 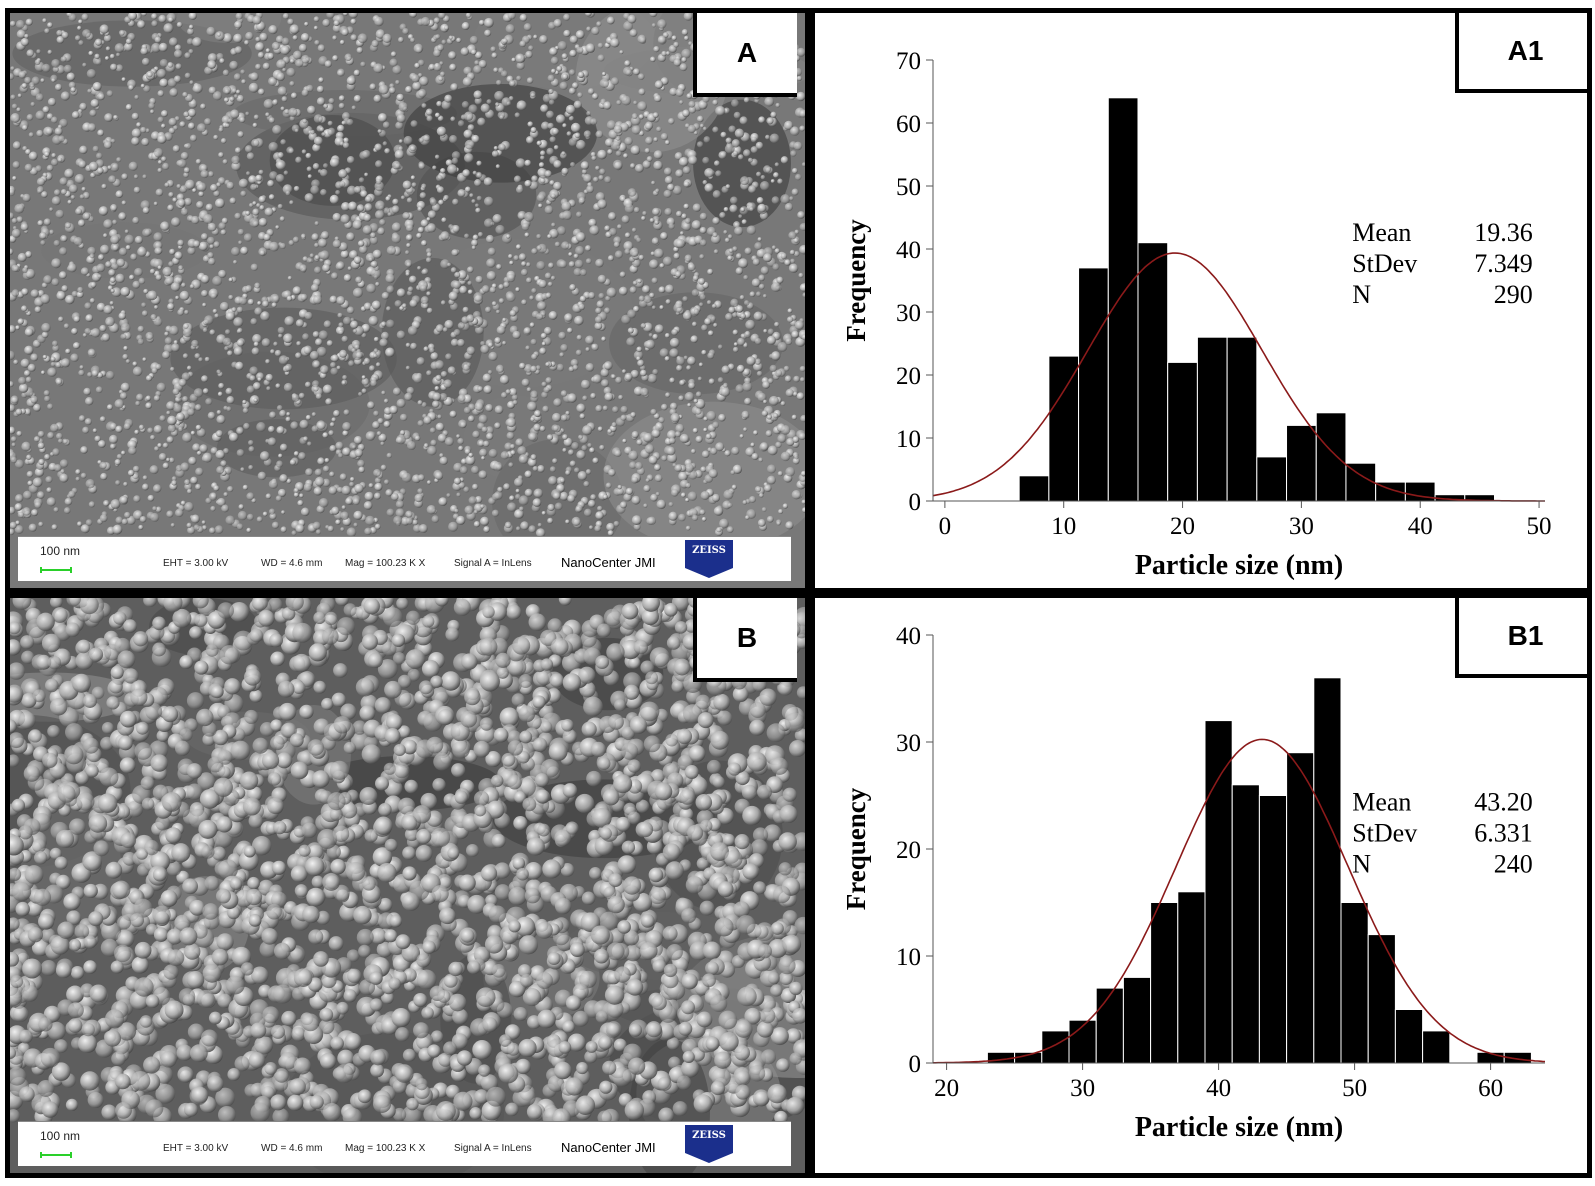 I want to click on panel-label-b: B, so click(x=745, y=640).